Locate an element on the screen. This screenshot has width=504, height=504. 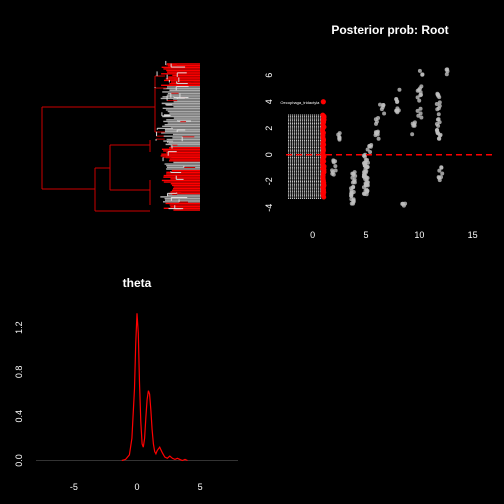
scatter-y-tick-label: -2 is located at coordinates (269, 181).